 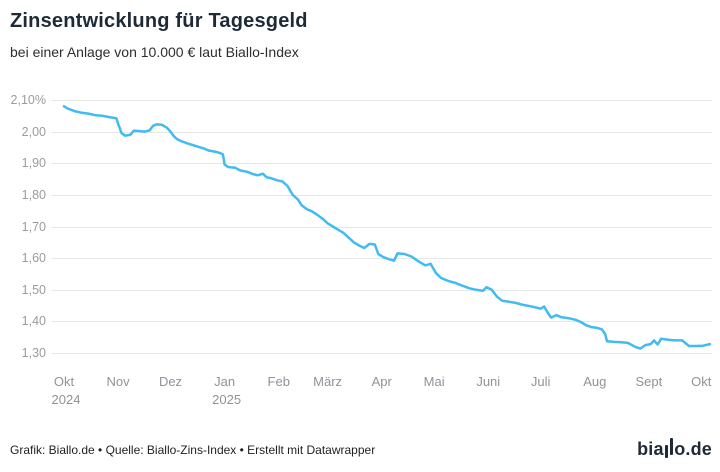 What do you see at coordinates (33, 226) in the screenshot?
I see `y-tick-label: 1,70` at bounding box center [33, 226].